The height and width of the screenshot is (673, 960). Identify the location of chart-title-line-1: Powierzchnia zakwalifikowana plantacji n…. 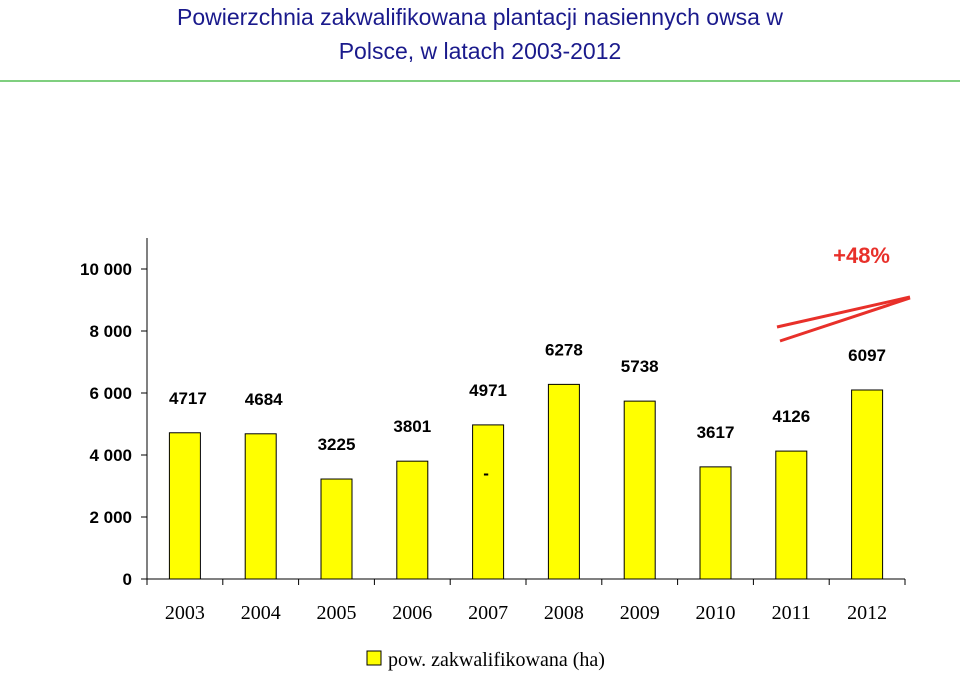
(480, 17).